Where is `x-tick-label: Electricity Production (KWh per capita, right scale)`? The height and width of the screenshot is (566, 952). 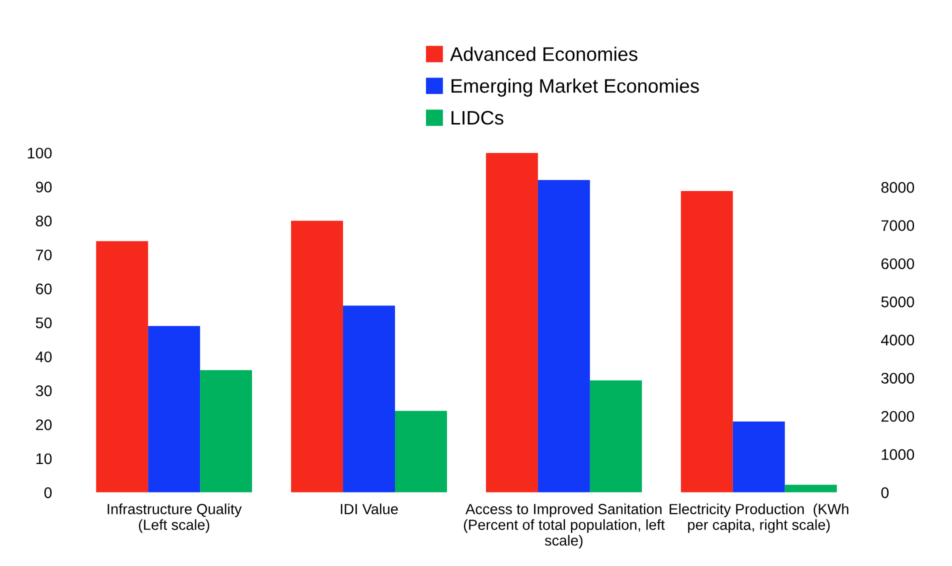
x-tick-label: Electricity Production (KWh per capita, right scale) is located at coordinates (759, 518).